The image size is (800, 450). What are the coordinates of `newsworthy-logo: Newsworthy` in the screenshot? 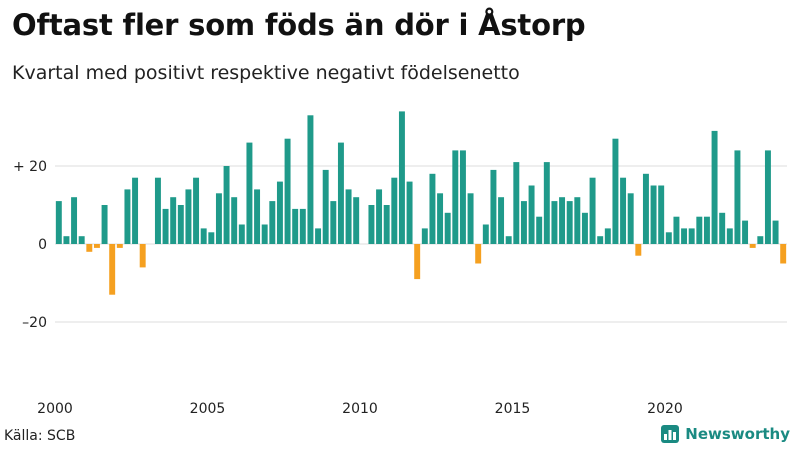 It's located at (725, 434).